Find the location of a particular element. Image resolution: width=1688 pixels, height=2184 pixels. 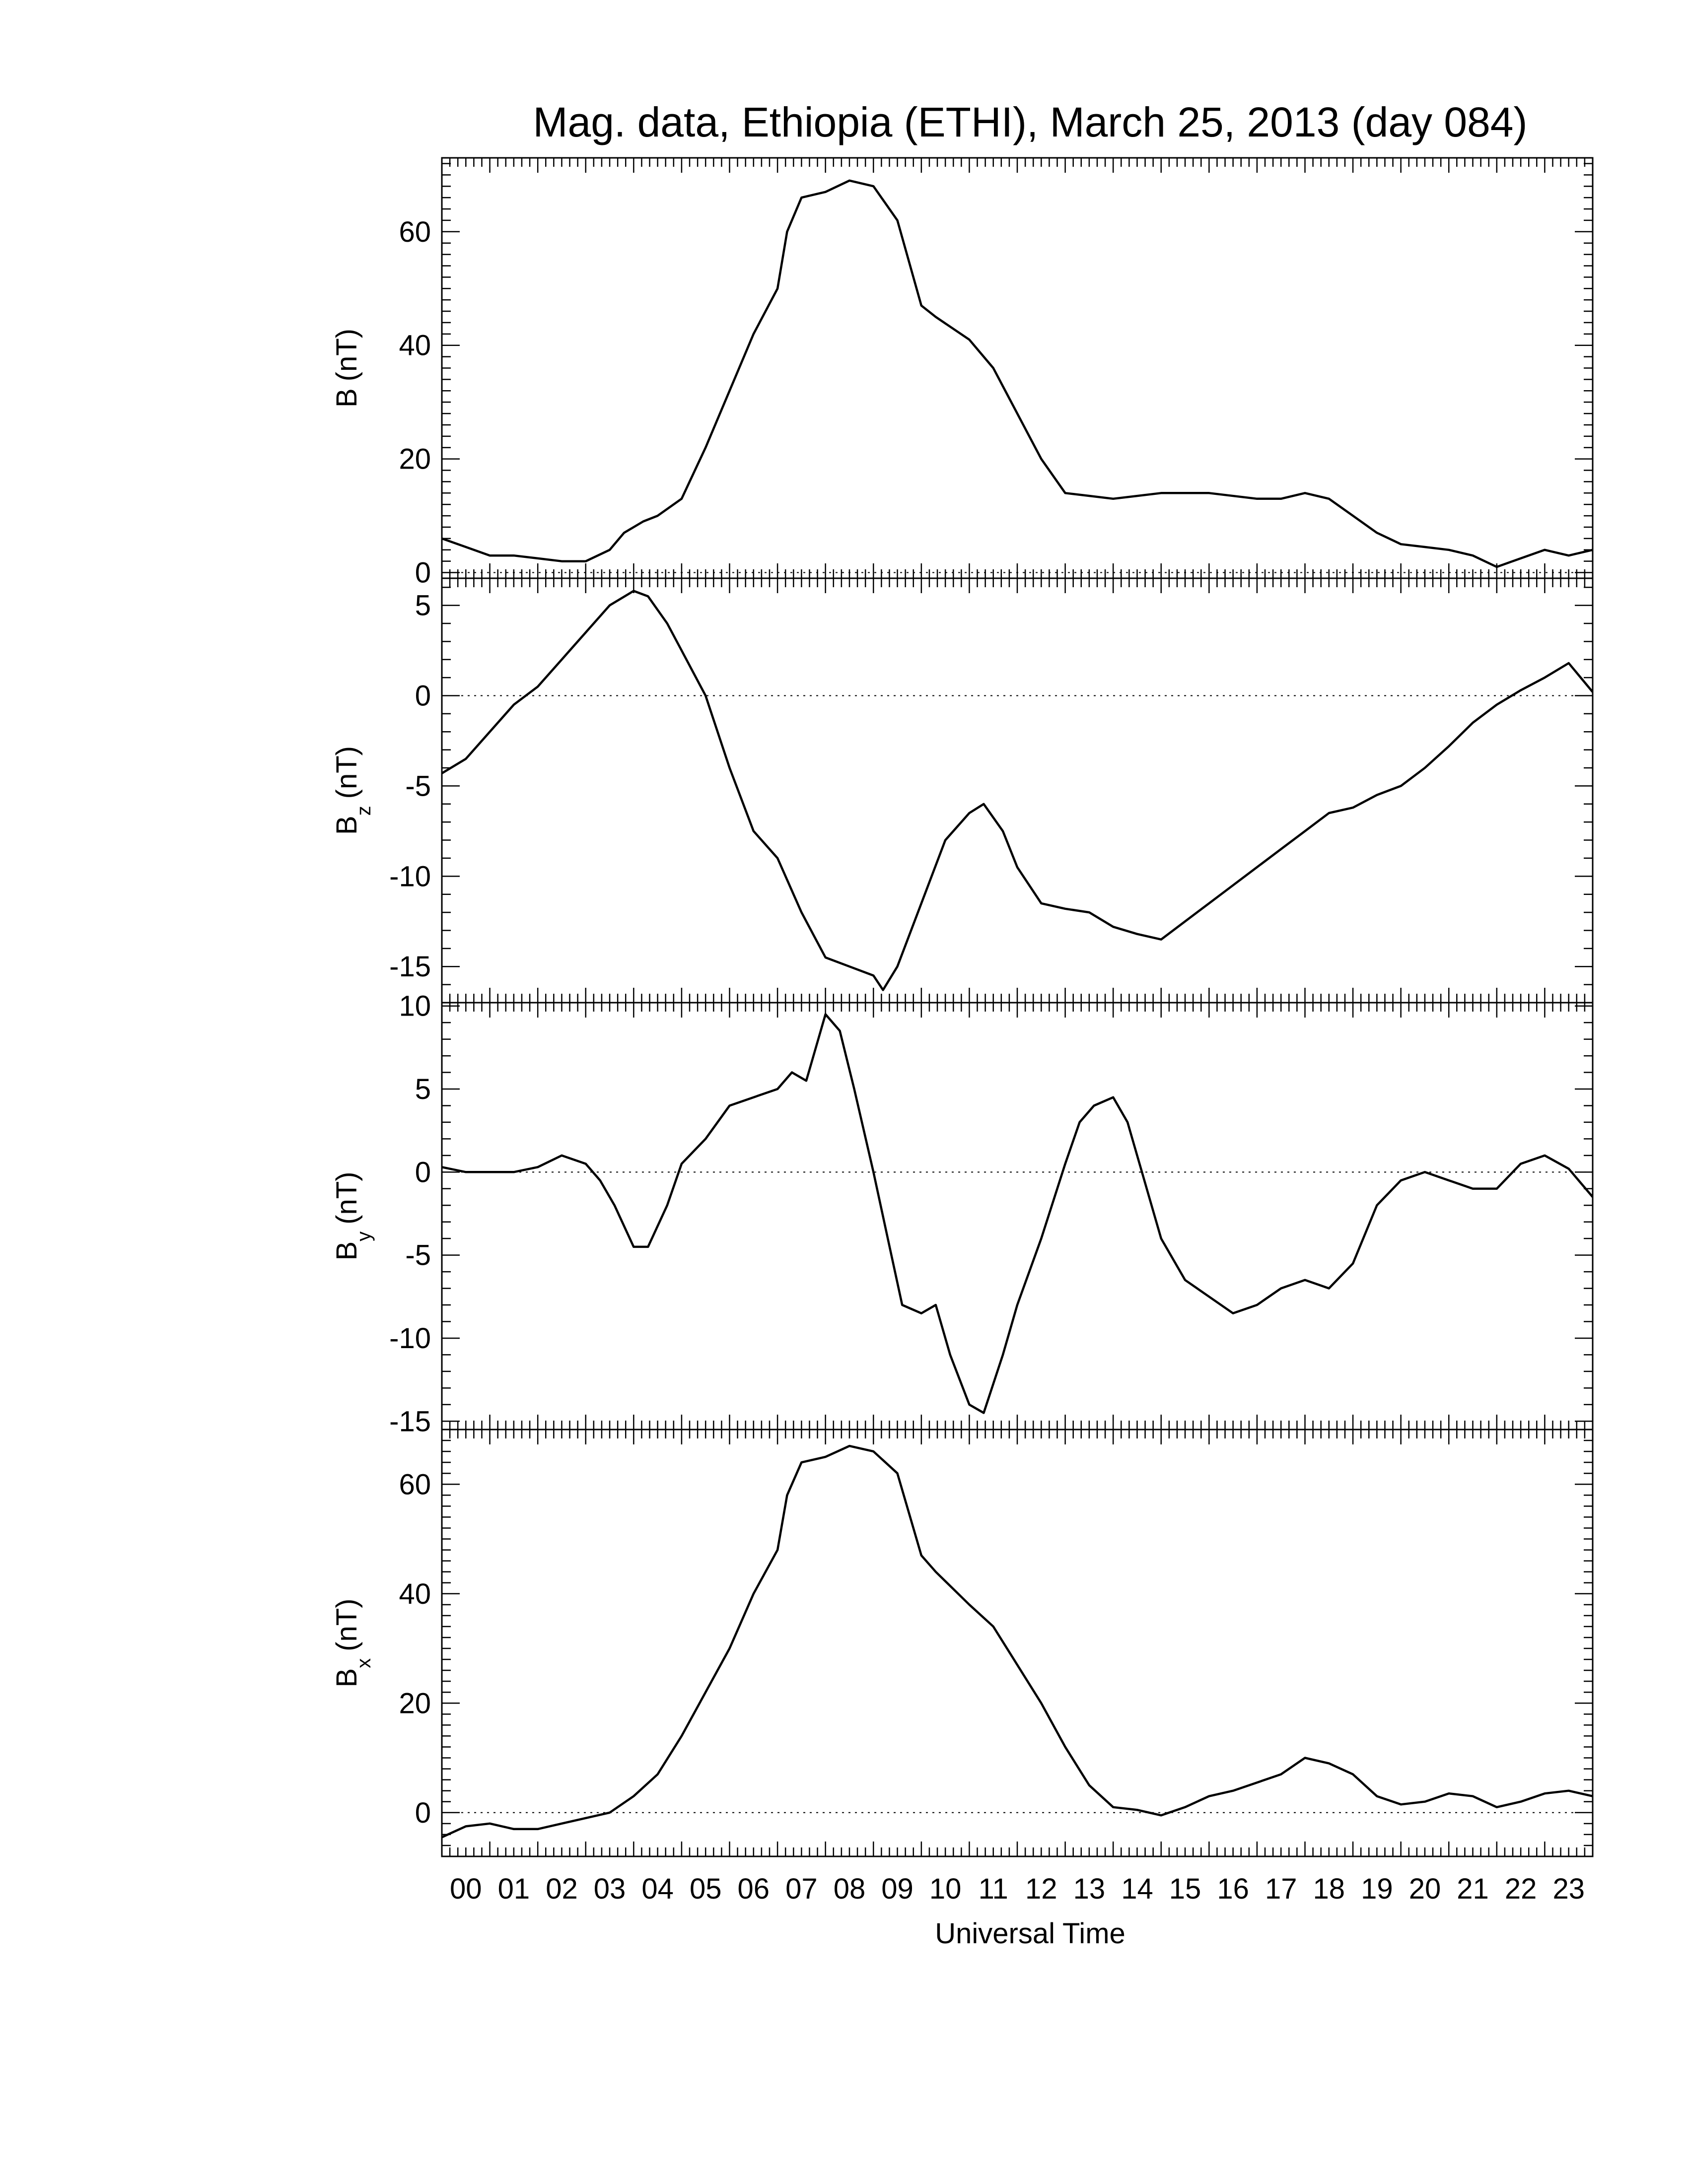

x-axis-title: Universal Time is located at coordinates (1030, 1933).